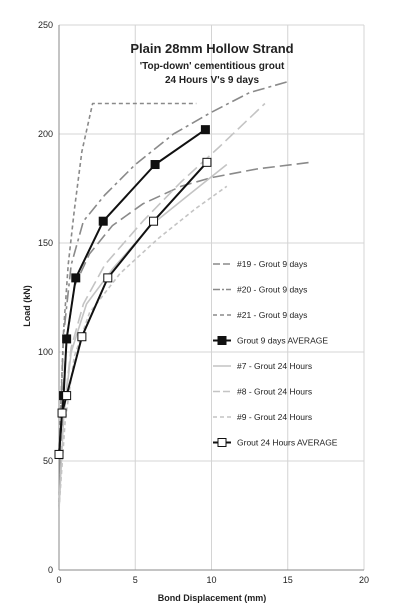 This screenshot has width=403, height=605. What do you see at coordinates (364, 580) in the screenshot?
I see `x-tick-label-20: 20` at bounding box center [364, 580].